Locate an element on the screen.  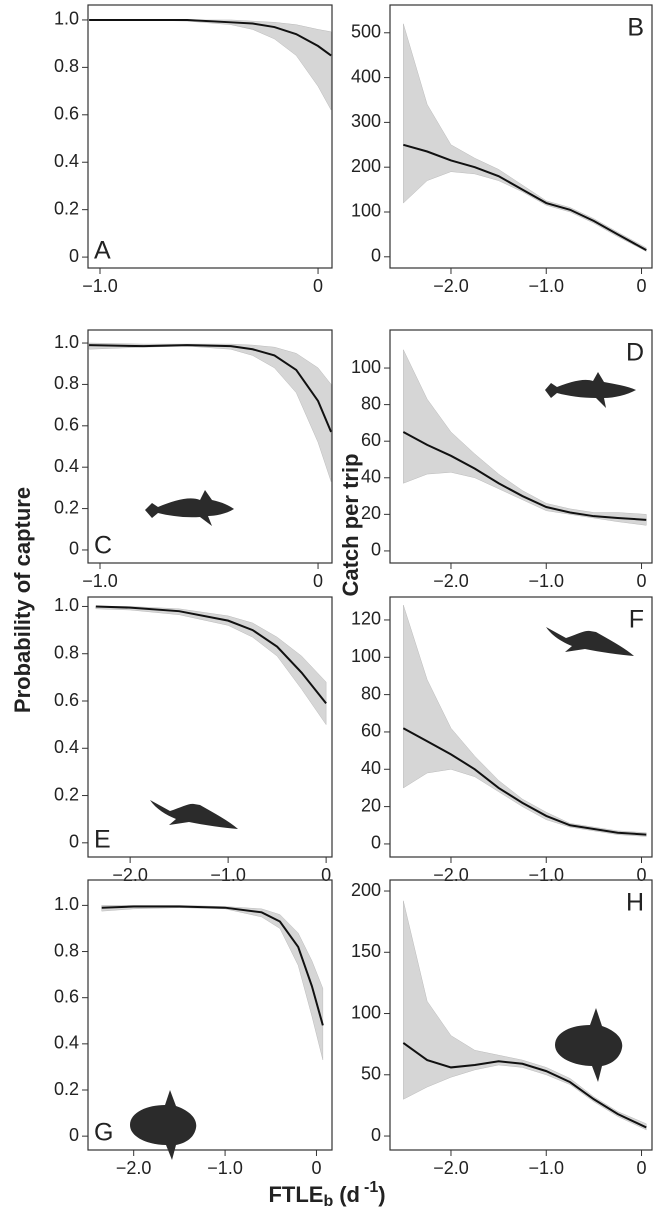
panel-letter: C is located at coordinates (103, 546).